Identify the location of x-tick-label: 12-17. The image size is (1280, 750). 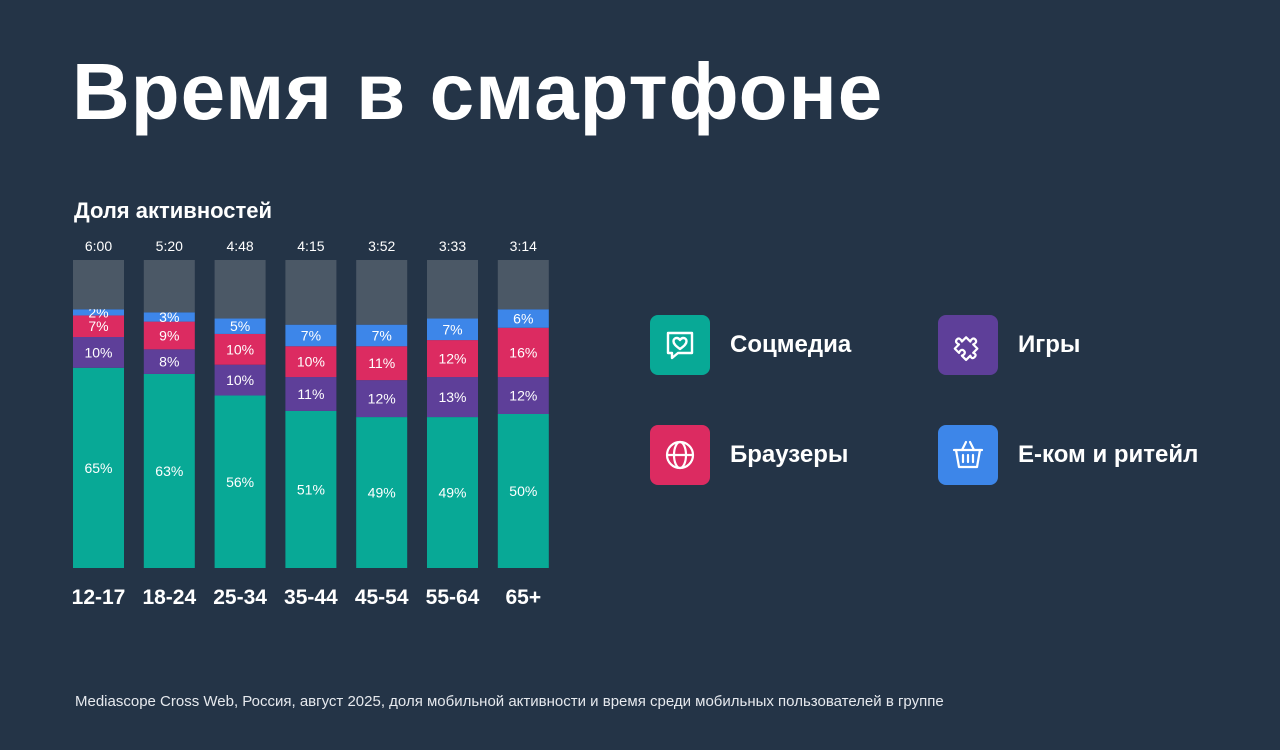
(99, 597).